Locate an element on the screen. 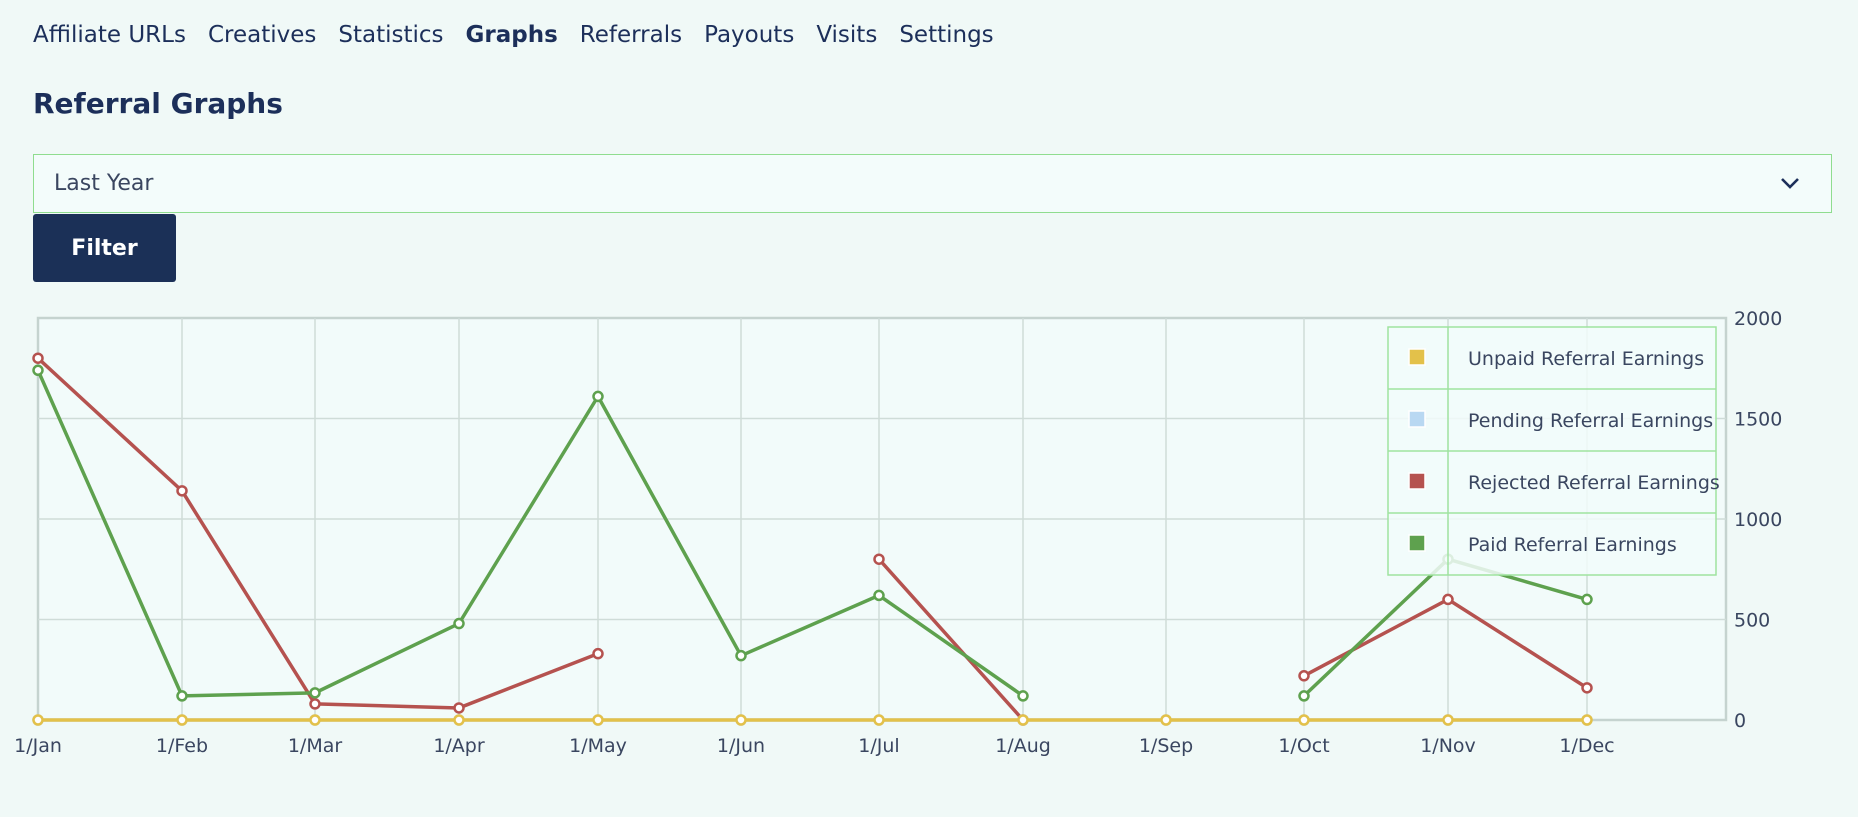 The height and width of the screenshot is (817, 1858). legend-label: Rejected Referral Earnings is located at coordinates (1594, 483).